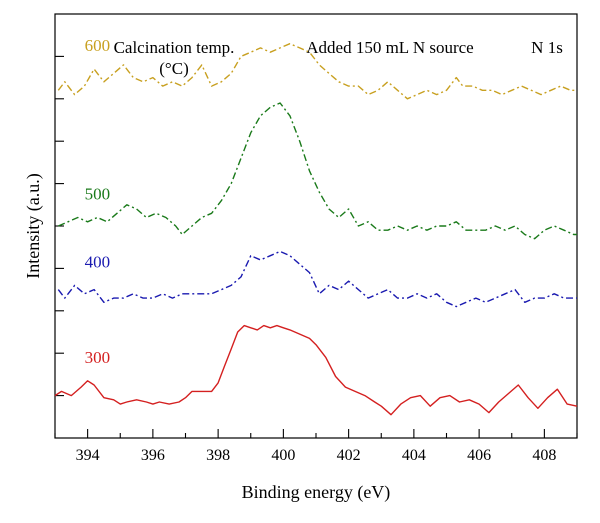  I want to click on series-labels: 600 500 400 300, so click(98, 201).